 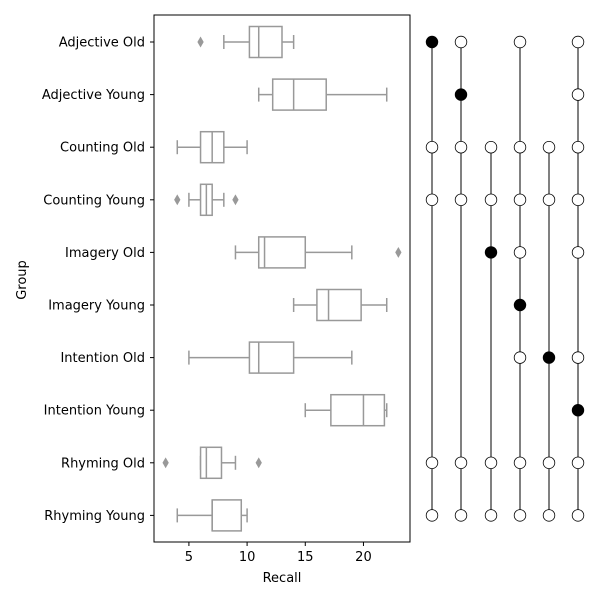 What do you see at coordinates (282, 578) in the screenshot?
I see `x-axis-label: Recall` at bounding box center [282, 578].